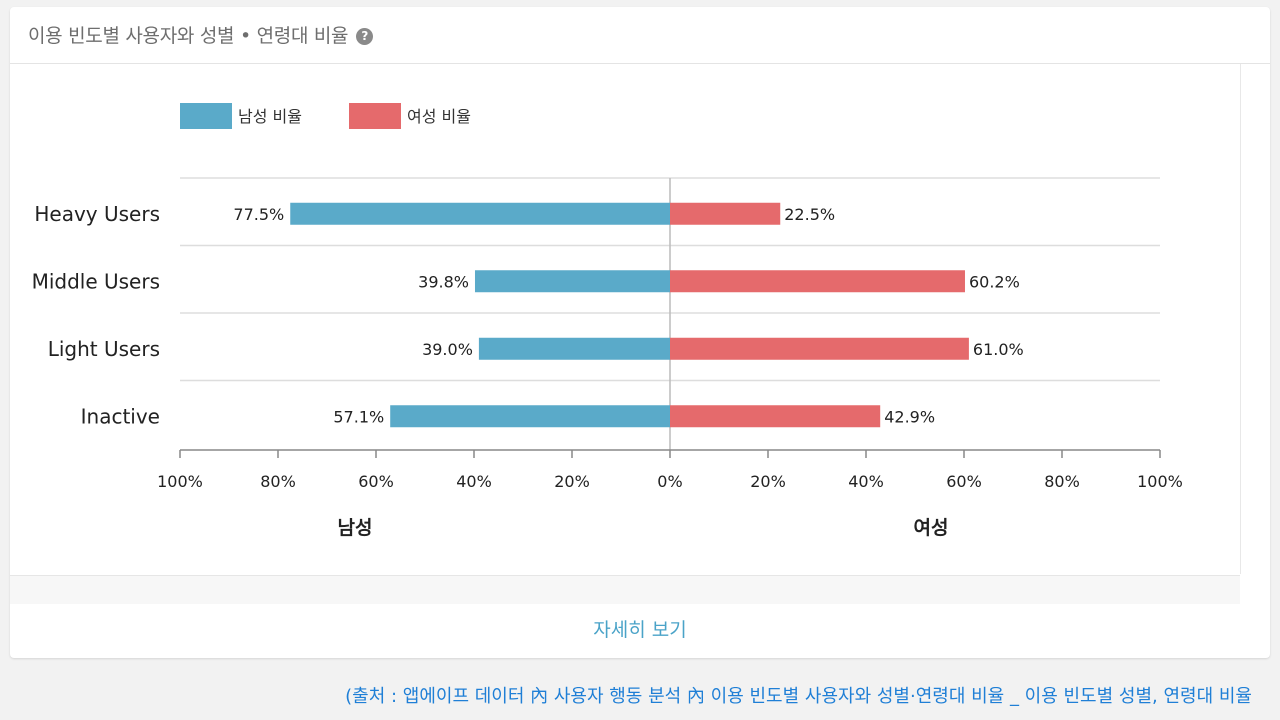 The image size is (1280, 720). Describe the element at coordinates (206, 116) in the screenshot. I see `legend-swatch-male` at that location.